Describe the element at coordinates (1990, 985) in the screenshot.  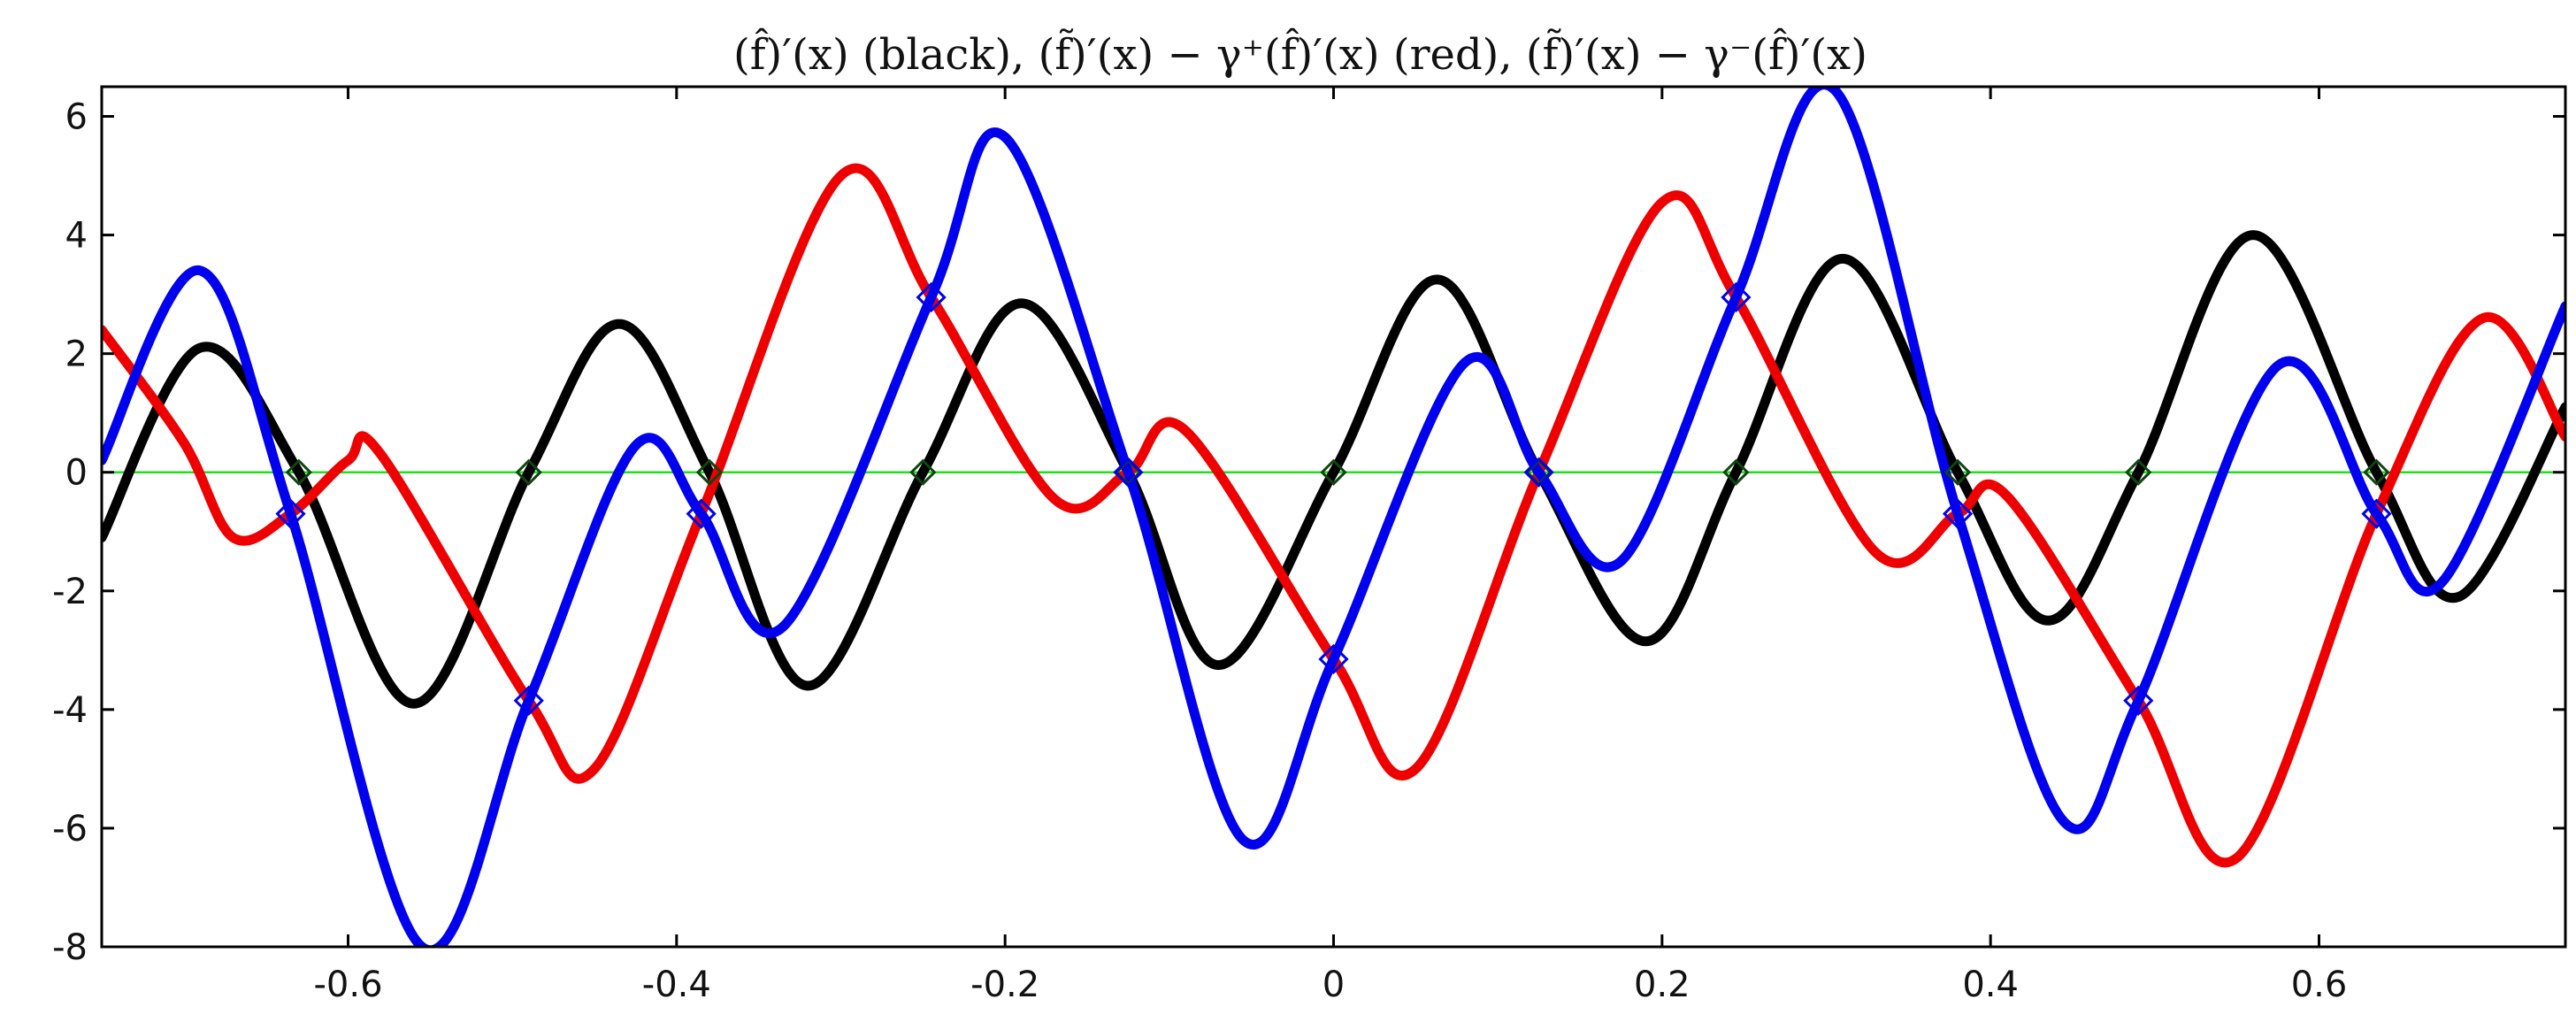
I see `x-tick-label: 0.4` at that location.